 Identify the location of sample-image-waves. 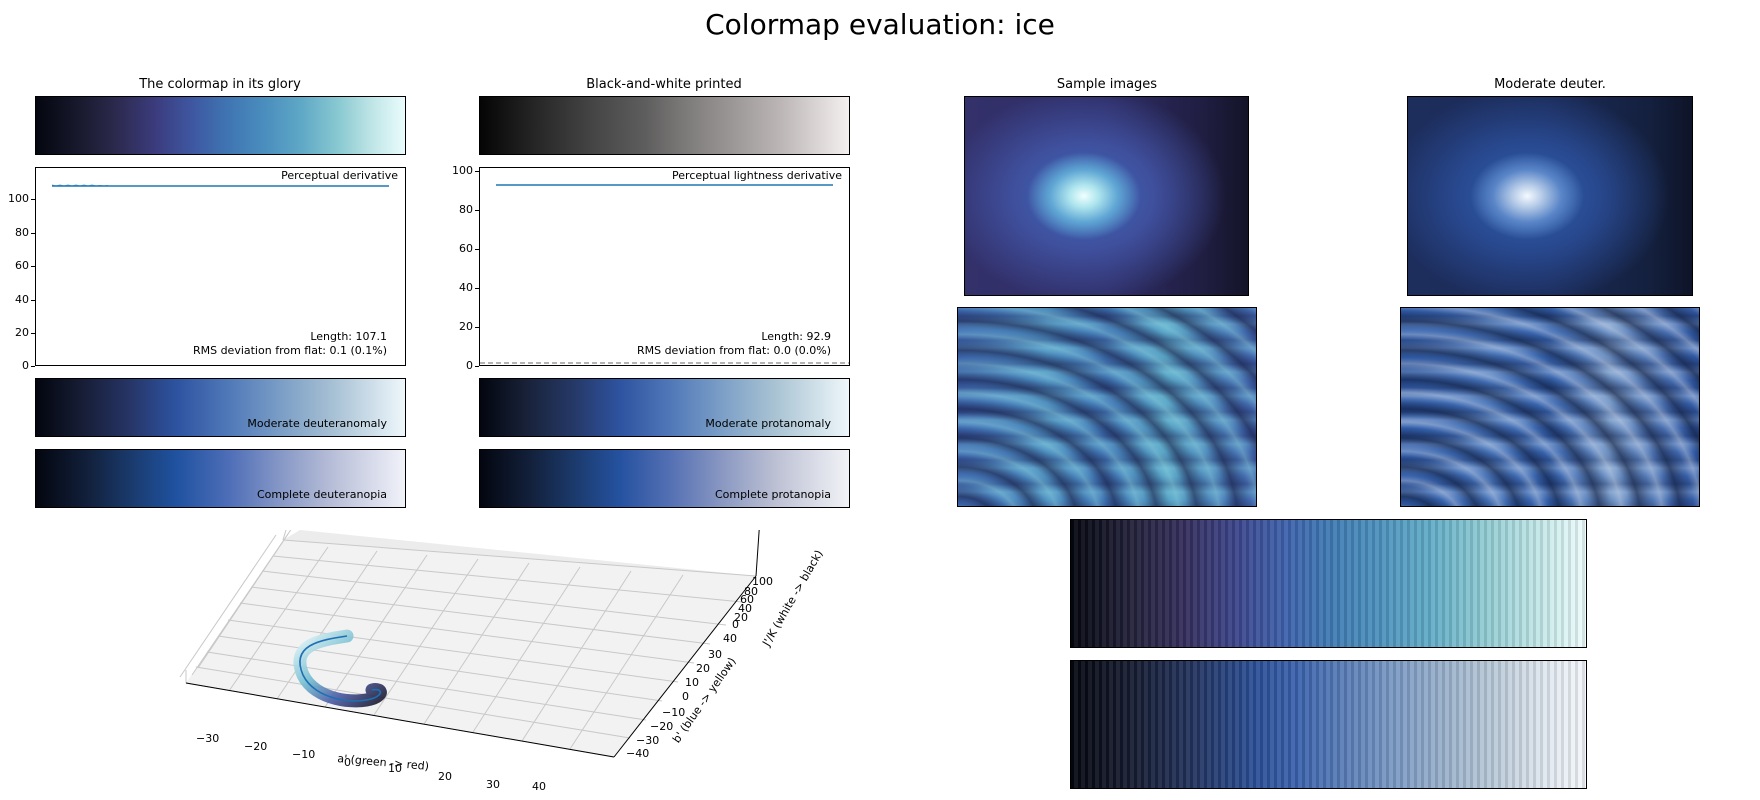
(1107, 407).